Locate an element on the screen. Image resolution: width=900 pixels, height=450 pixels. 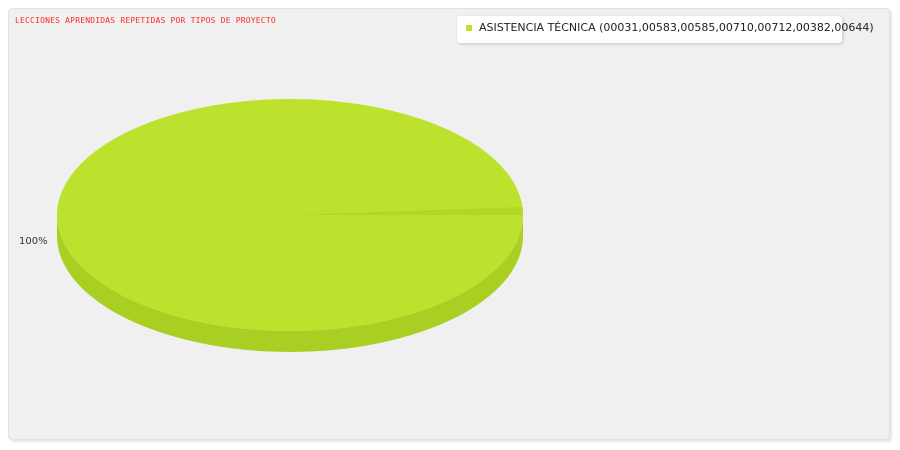
legend-swatch is located at coordinates (469, 28).